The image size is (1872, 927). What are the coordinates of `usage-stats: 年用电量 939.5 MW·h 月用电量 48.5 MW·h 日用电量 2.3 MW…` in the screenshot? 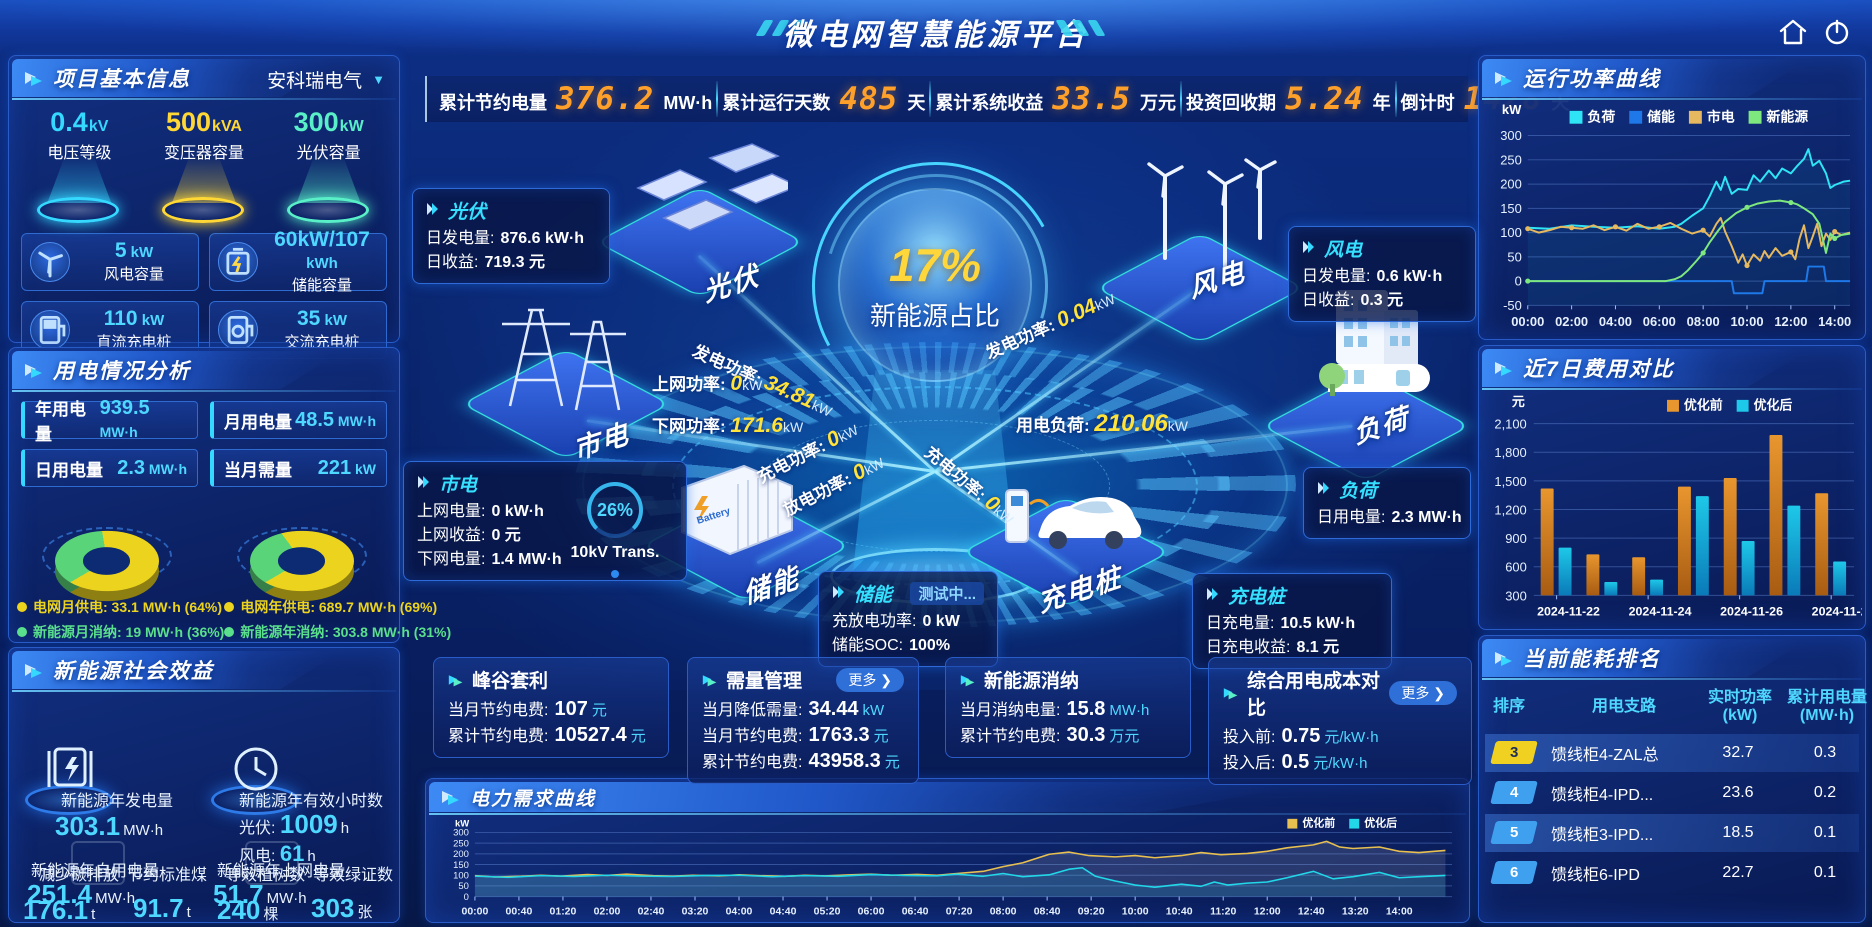 It's located at (204, 440).